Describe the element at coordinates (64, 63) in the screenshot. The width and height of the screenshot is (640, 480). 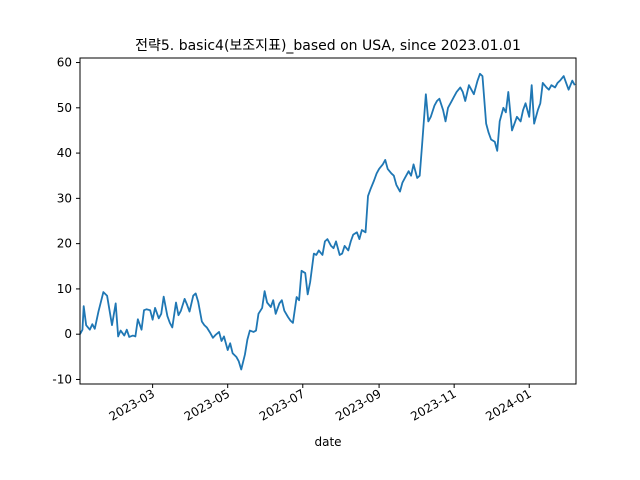
I see `y-tick-label: 60` at that location.